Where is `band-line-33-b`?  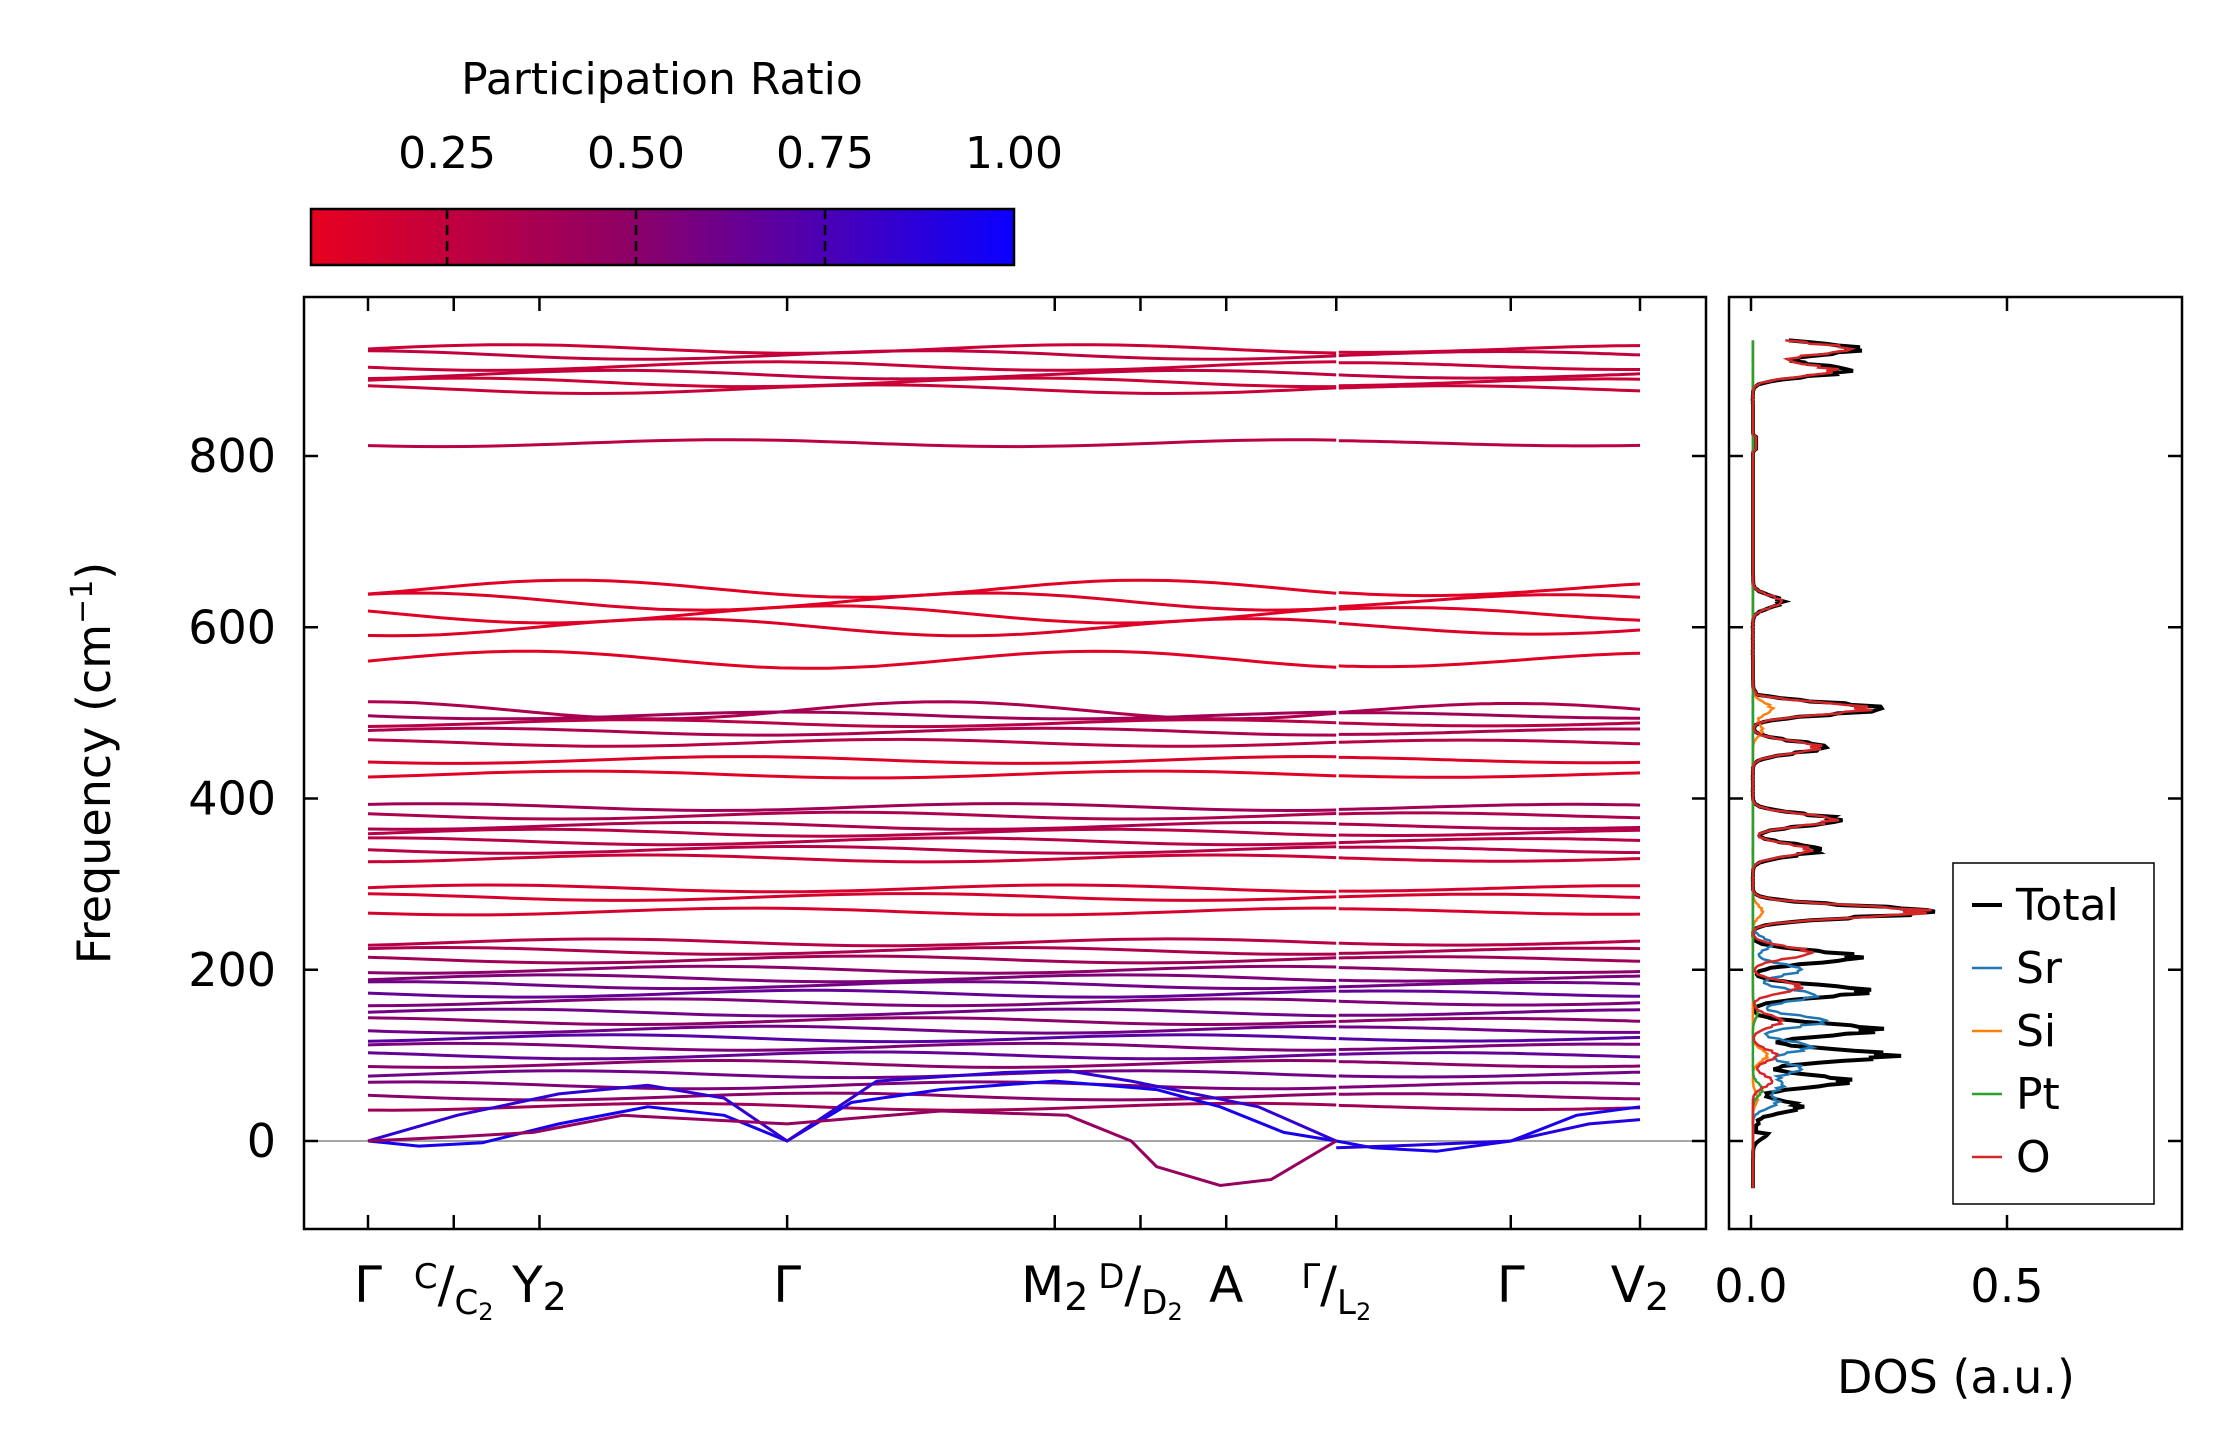
band-line-33-b is located at coordinates (1489, 978).